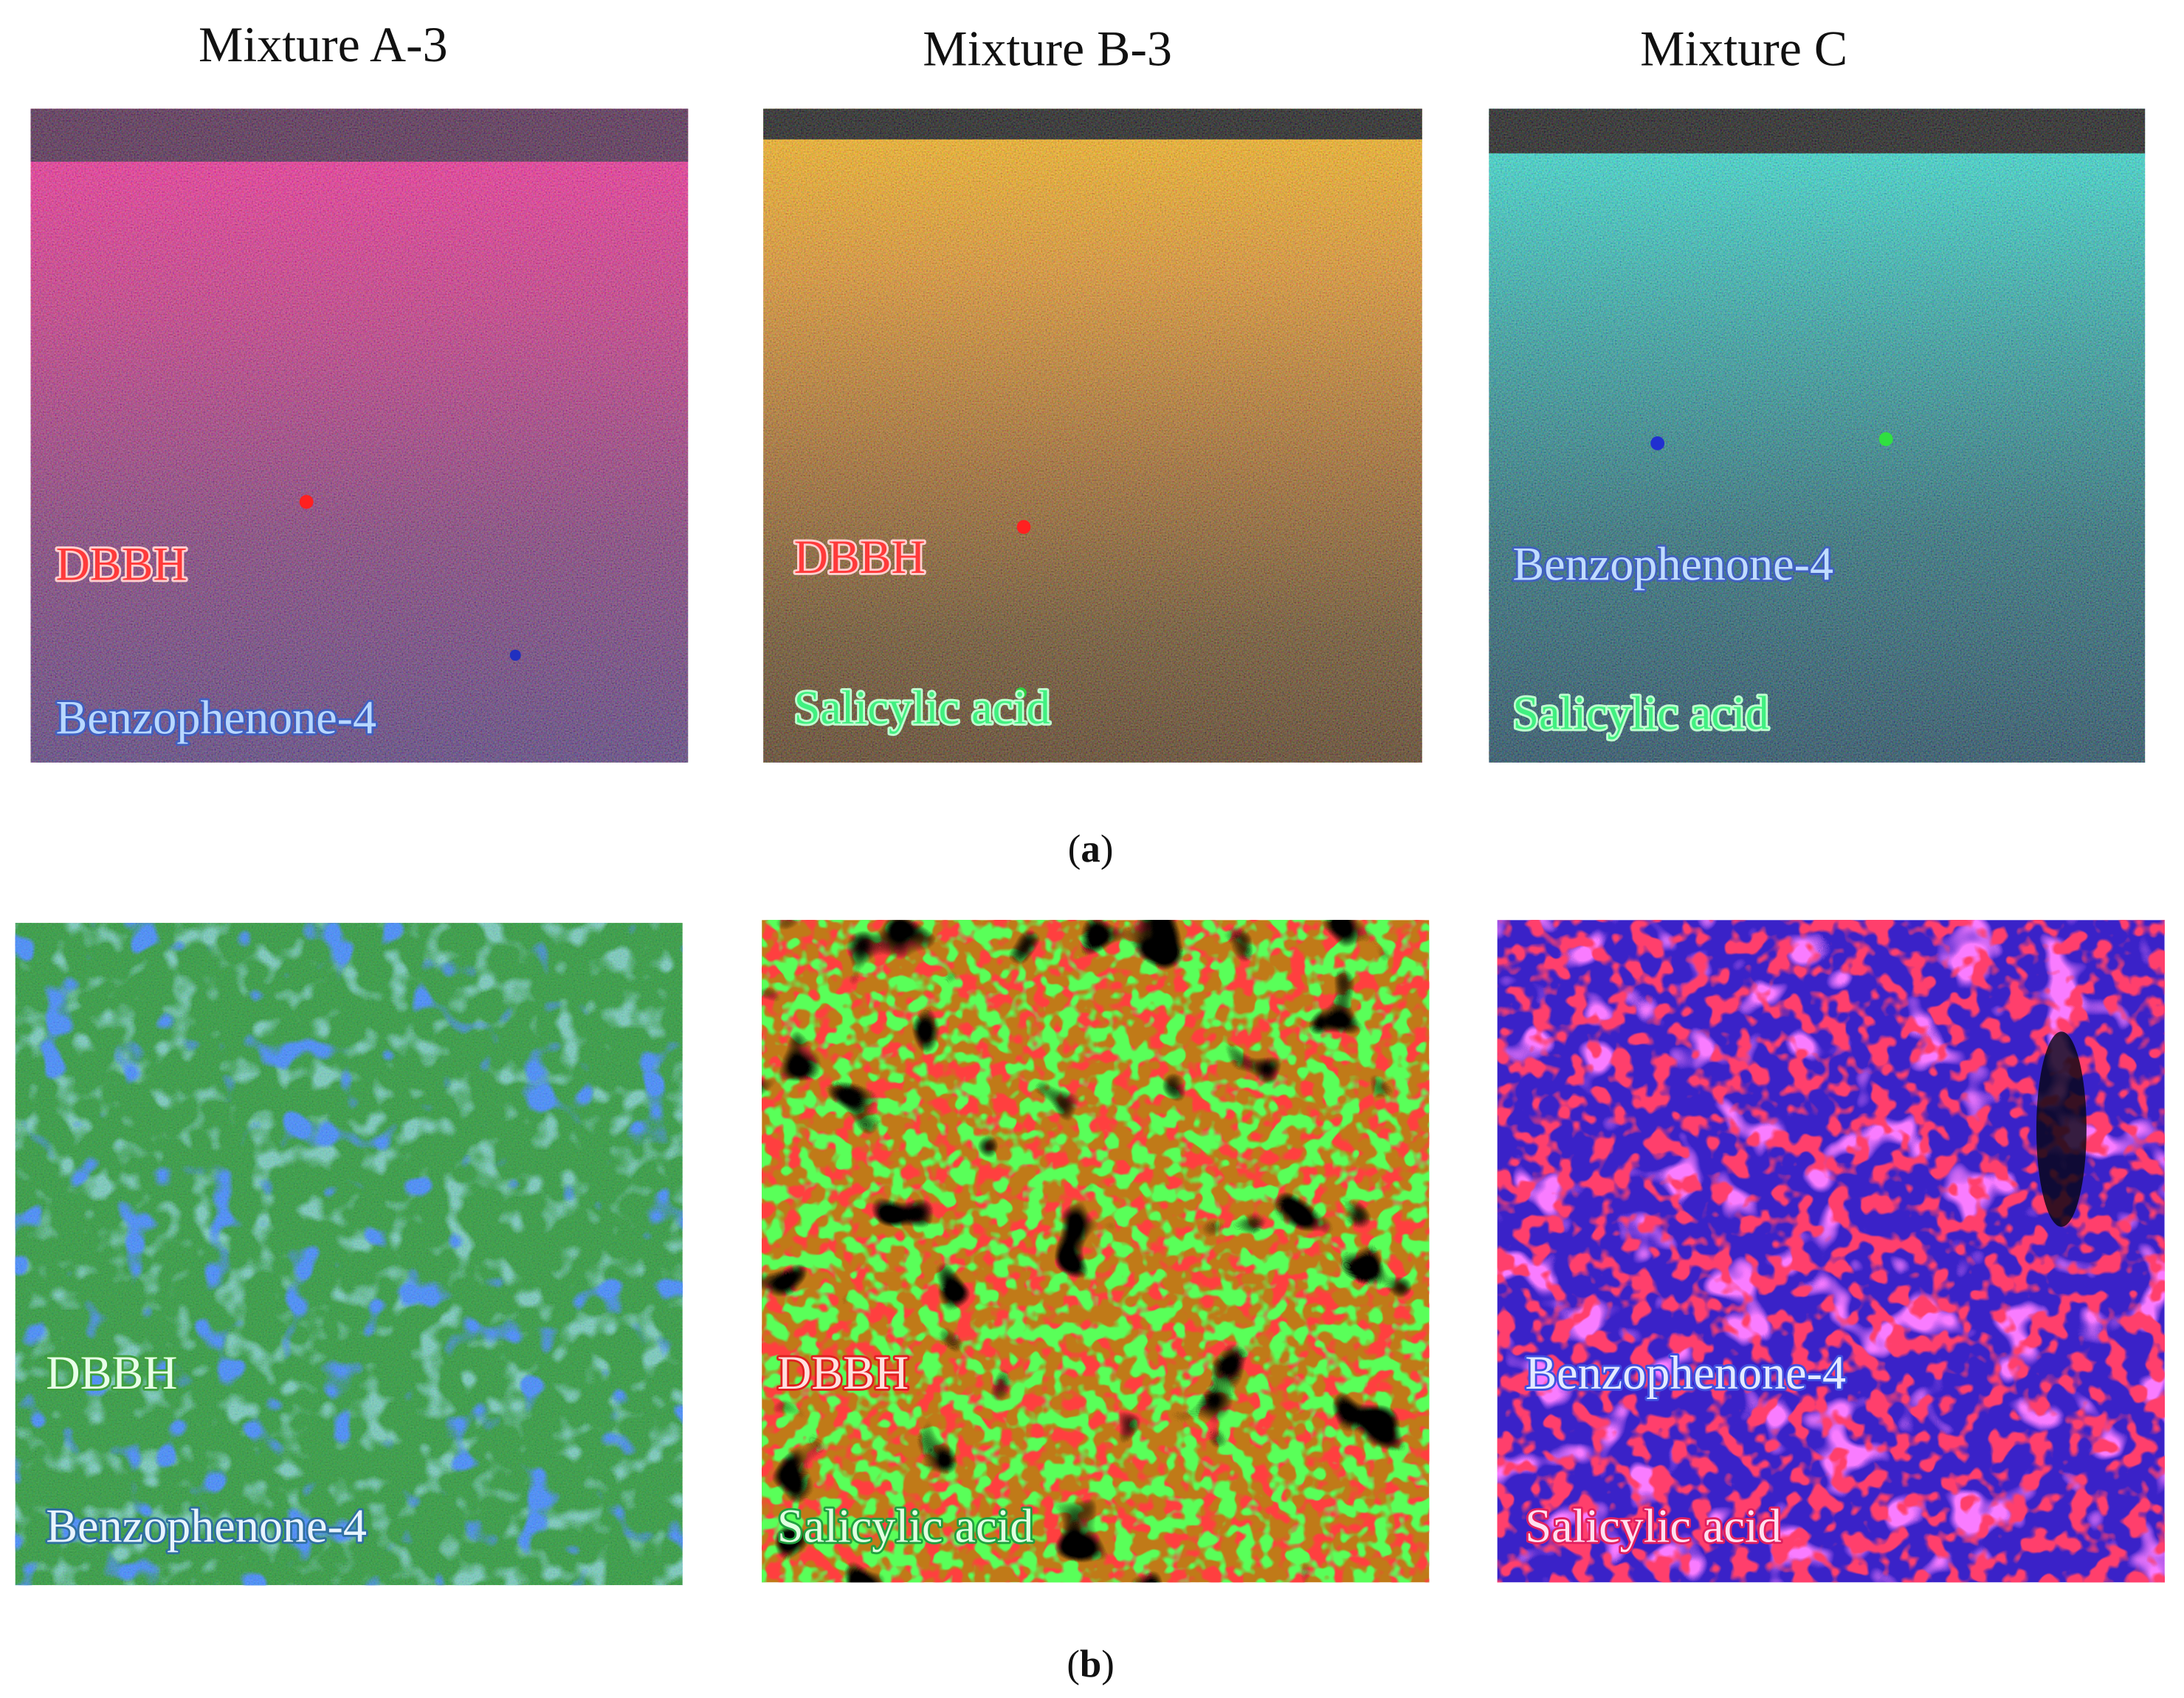 The width and height of the screenshot is (2184, 1698). I want to click on image-a-1: DBBH Benzophenone-4, so click(359, 436).